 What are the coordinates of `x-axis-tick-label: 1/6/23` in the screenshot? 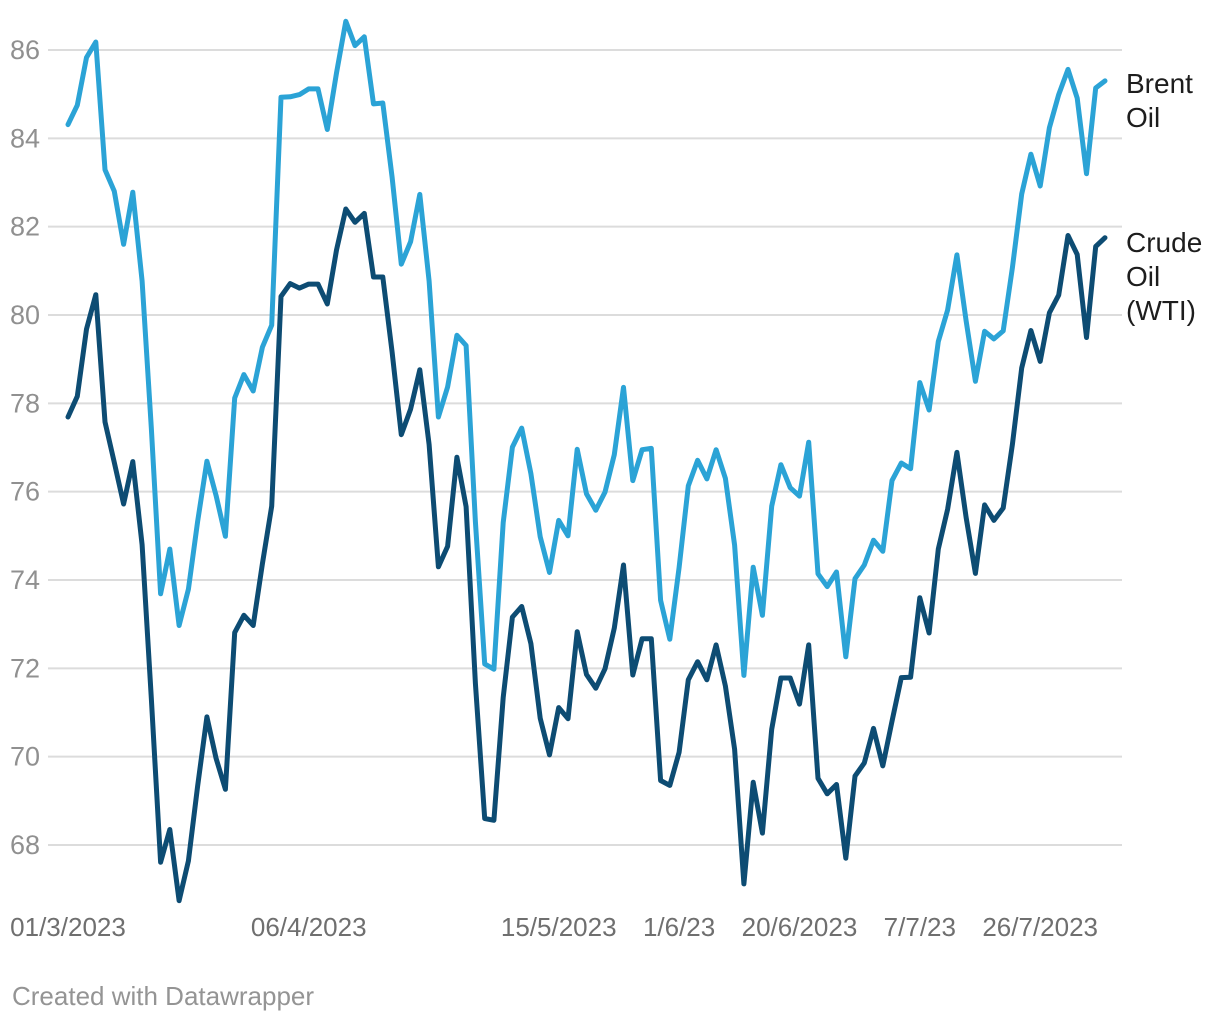 It's located at (679, 927).